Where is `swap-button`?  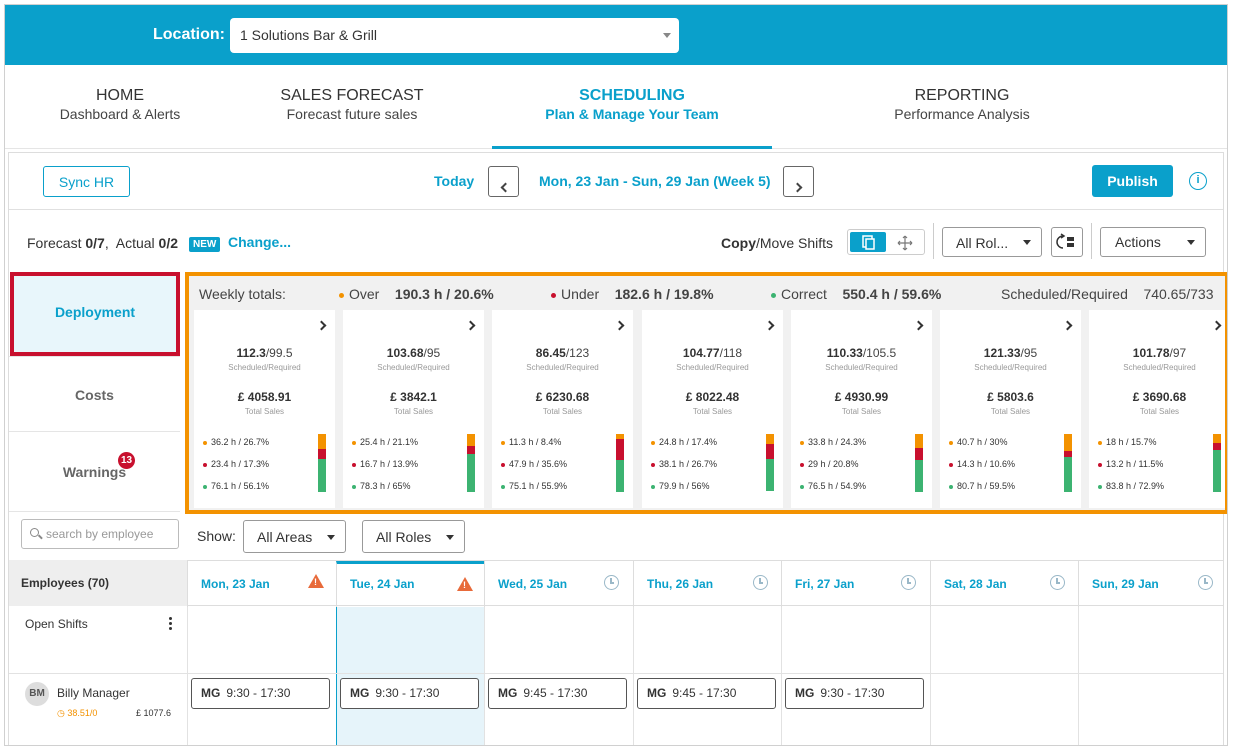
swap-button is located at coordinates (1067, 242).